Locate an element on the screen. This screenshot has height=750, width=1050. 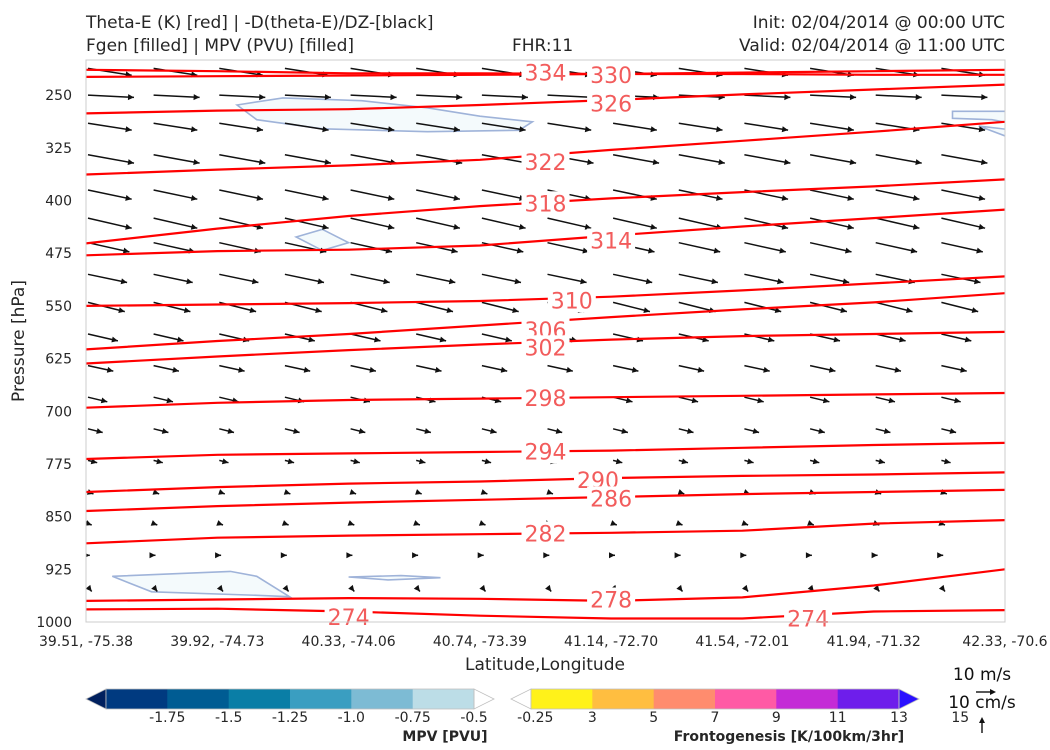
contour-label-4: 318 is located at coordinates (546, 204).